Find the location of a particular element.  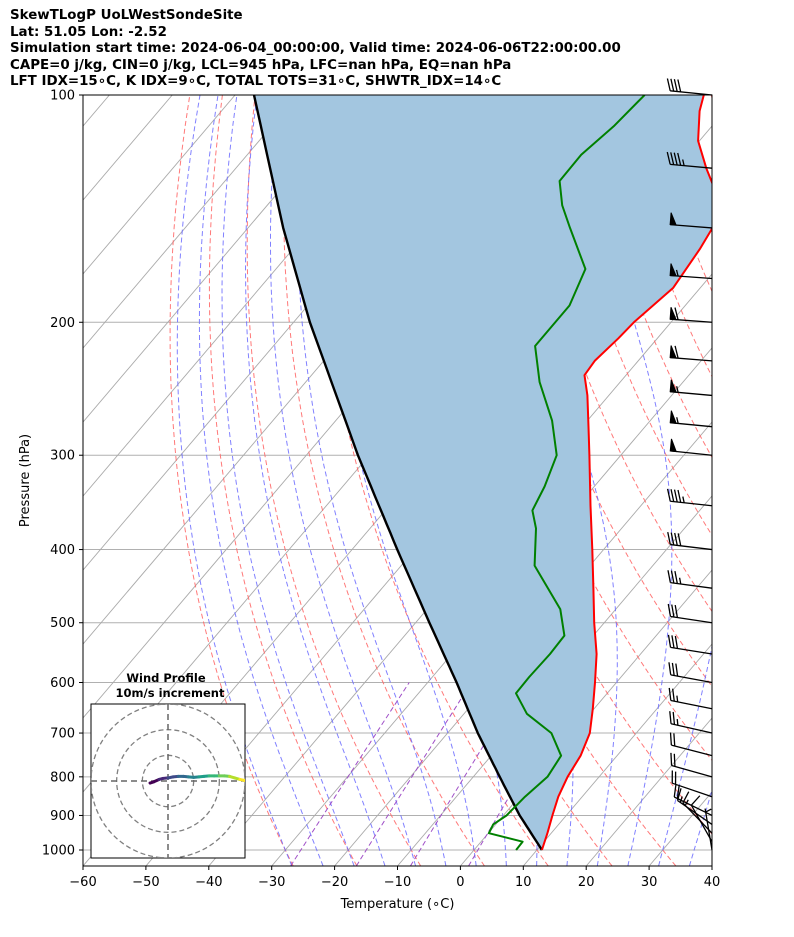

x-tick-label: −10 is located at coordinates (397, 882).